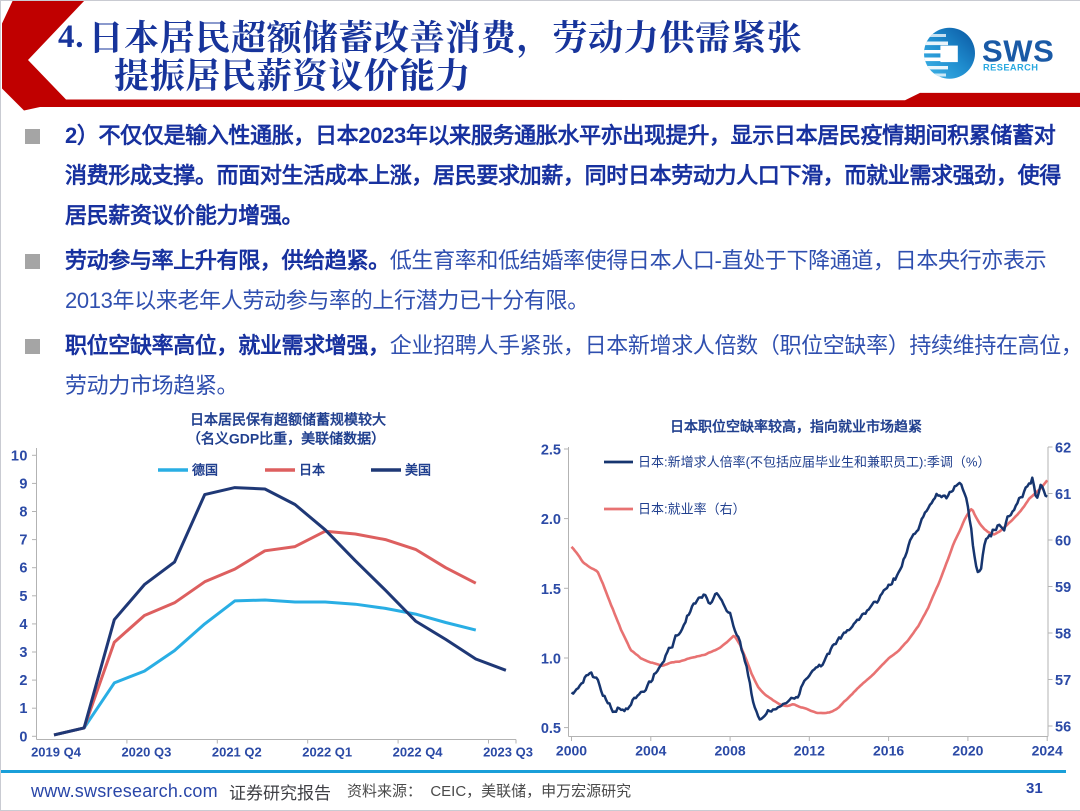  Describe the element at coordinates (56, 752) in the screenshot. I see `svg-text: 2019 Q4` at that location.